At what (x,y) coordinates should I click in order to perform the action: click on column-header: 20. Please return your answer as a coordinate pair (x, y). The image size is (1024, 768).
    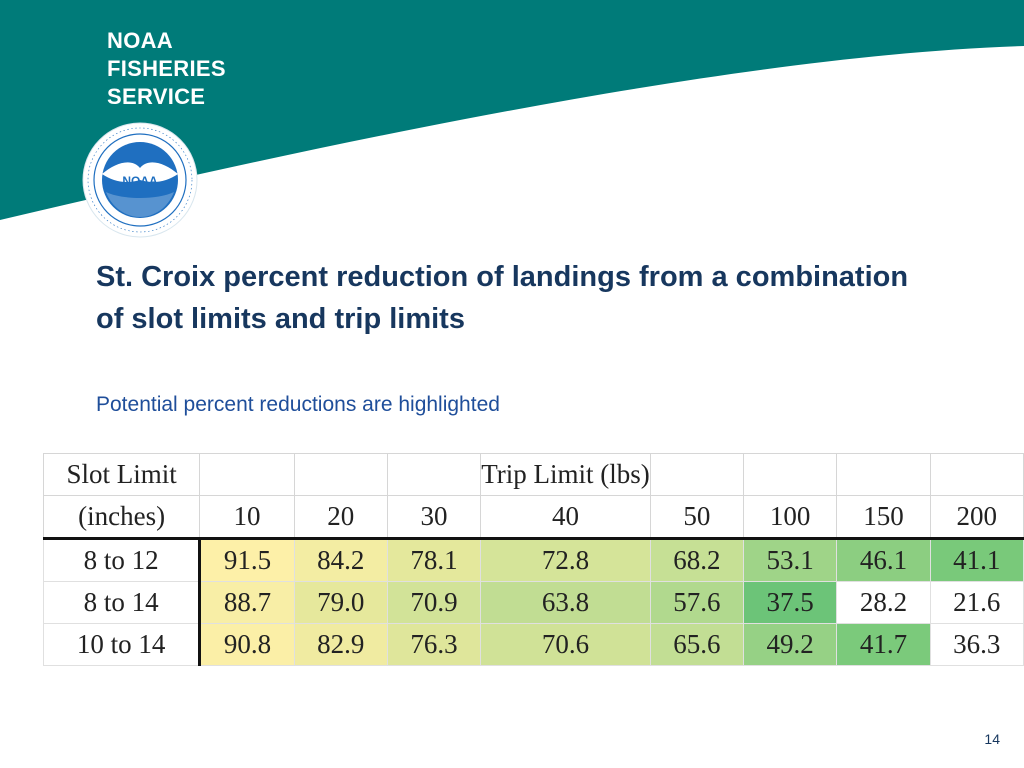
    Looking at the image, I should click on (340, 517).